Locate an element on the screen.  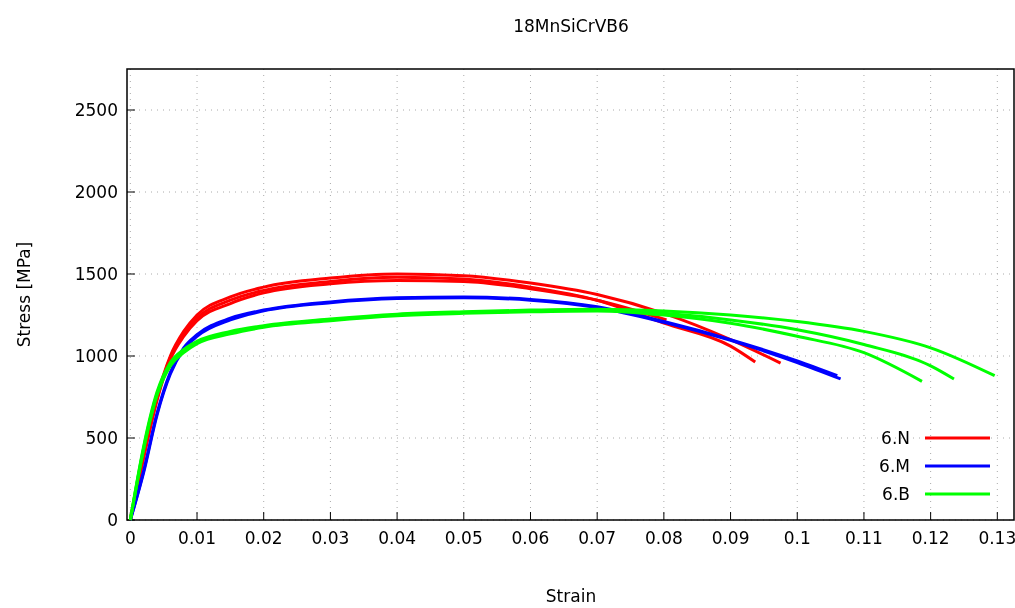
x-tick-label: 0.02 is located at coordinates (263, 538).